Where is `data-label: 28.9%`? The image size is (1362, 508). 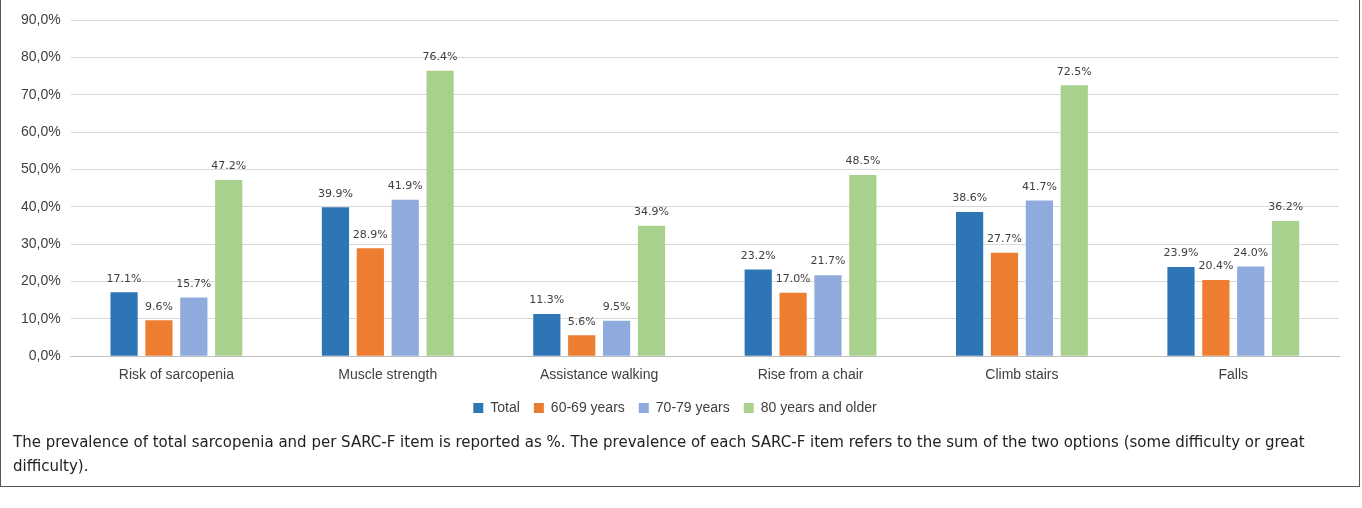 data-label: 28.9% is located at coordinates (370, 234).